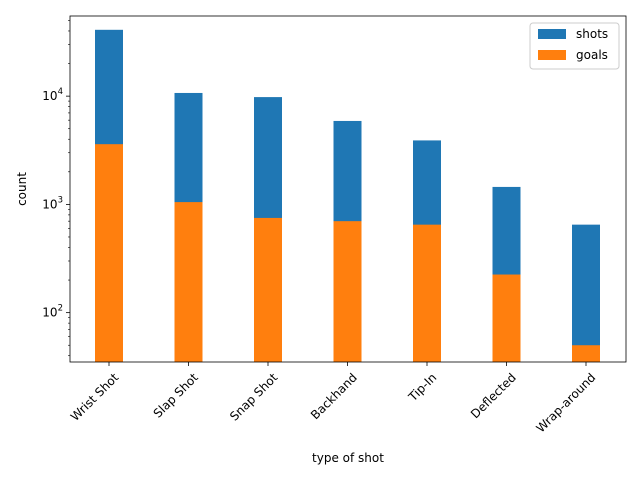  I want to click on y-tick-label: 10³, so click(52, 203).